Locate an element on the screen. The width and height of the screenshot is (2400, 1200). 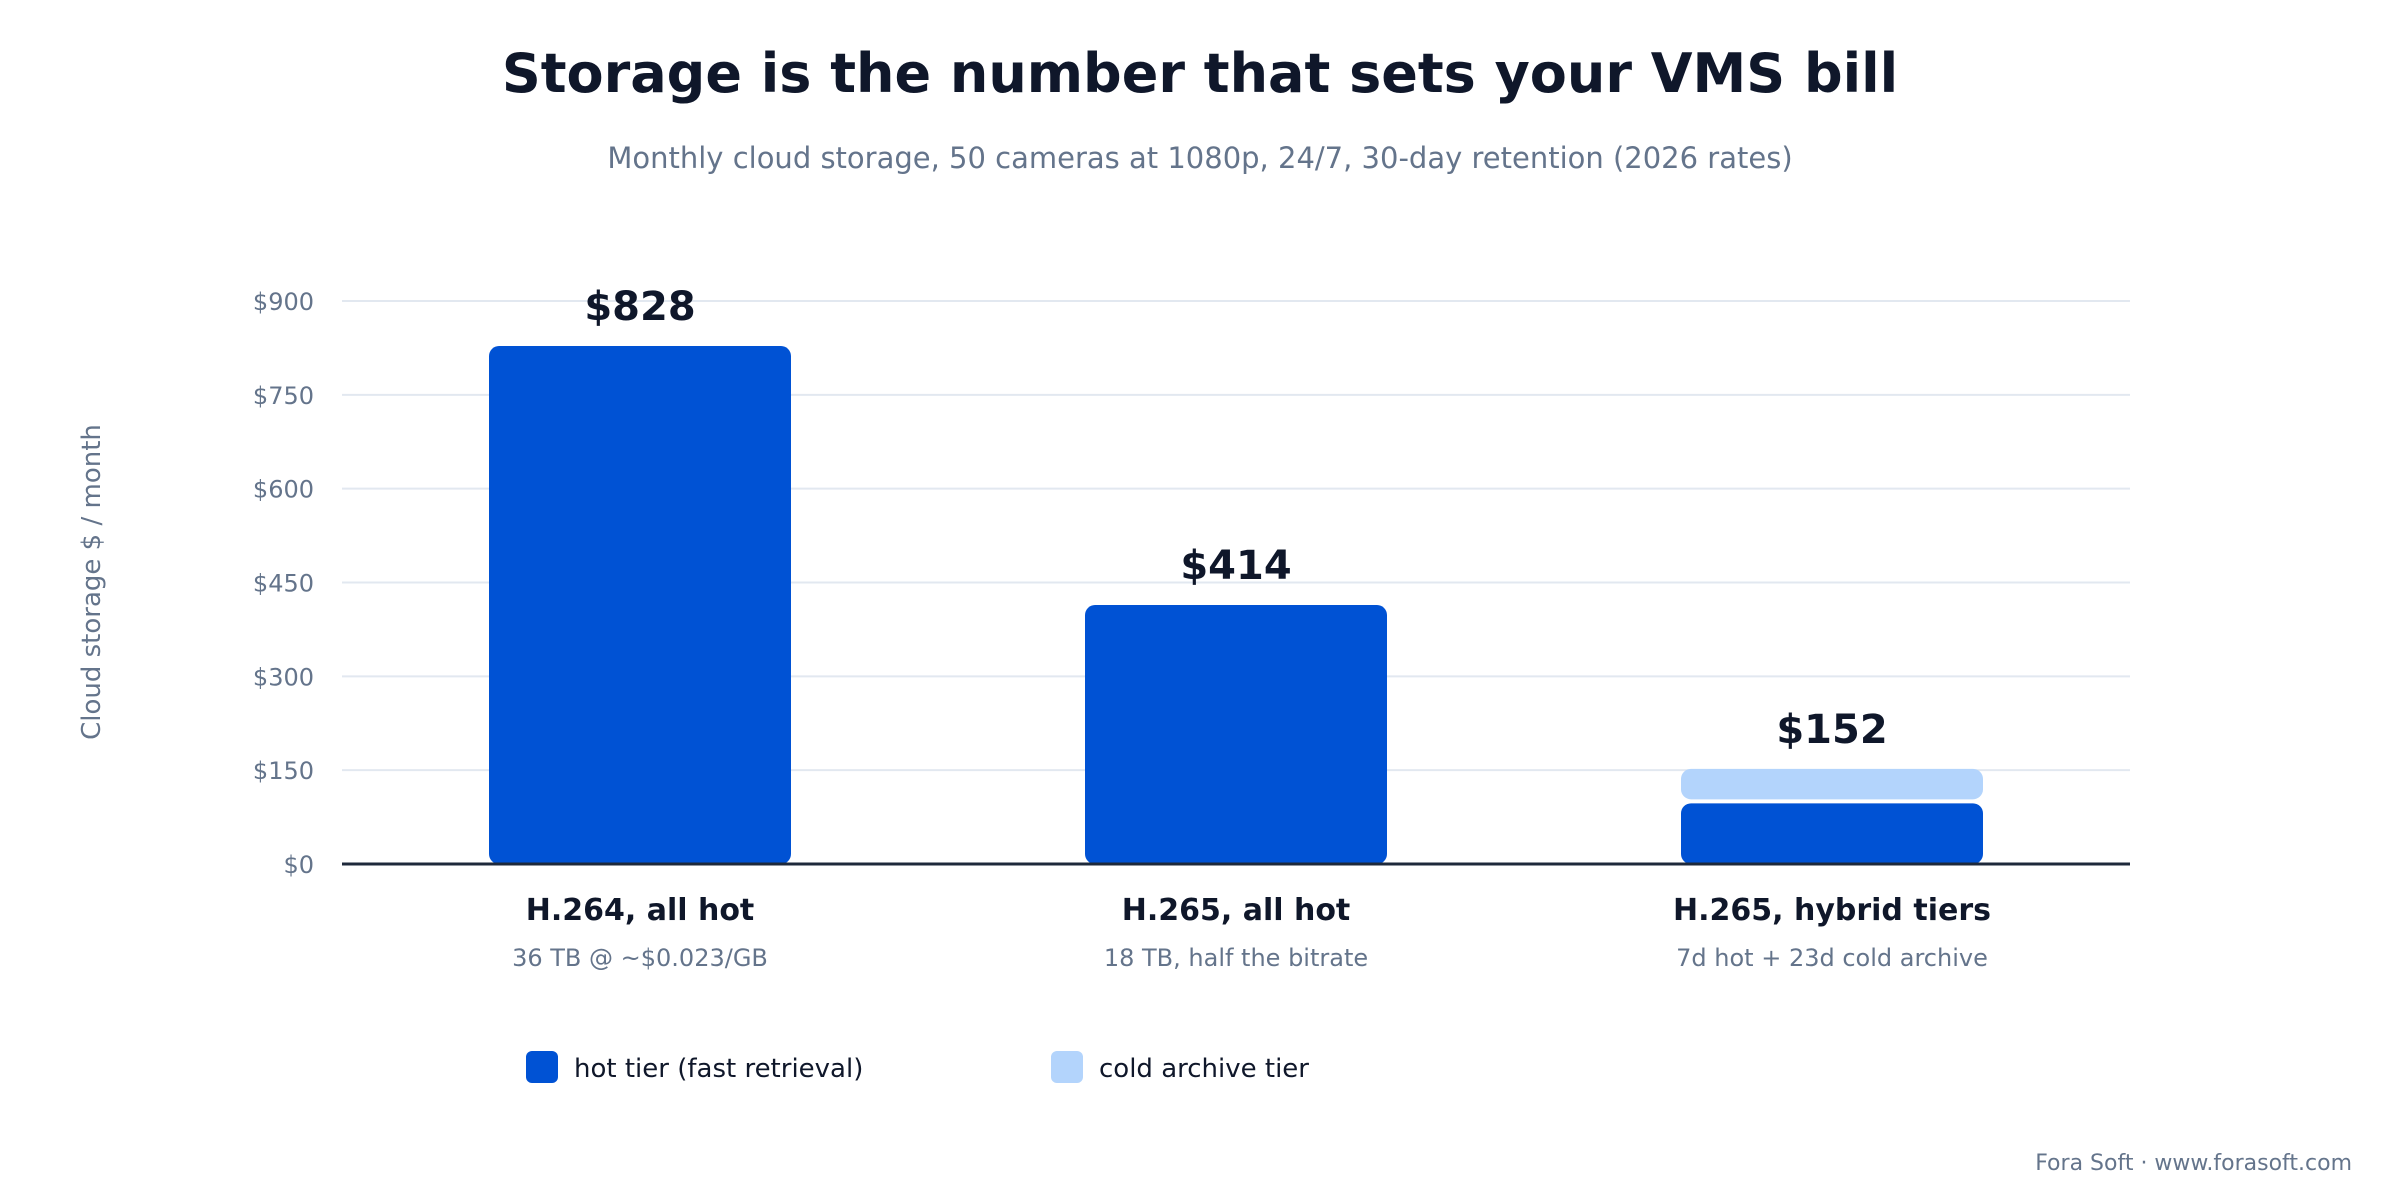
y-tick-label: $750 is located at coordinates (283, 396).